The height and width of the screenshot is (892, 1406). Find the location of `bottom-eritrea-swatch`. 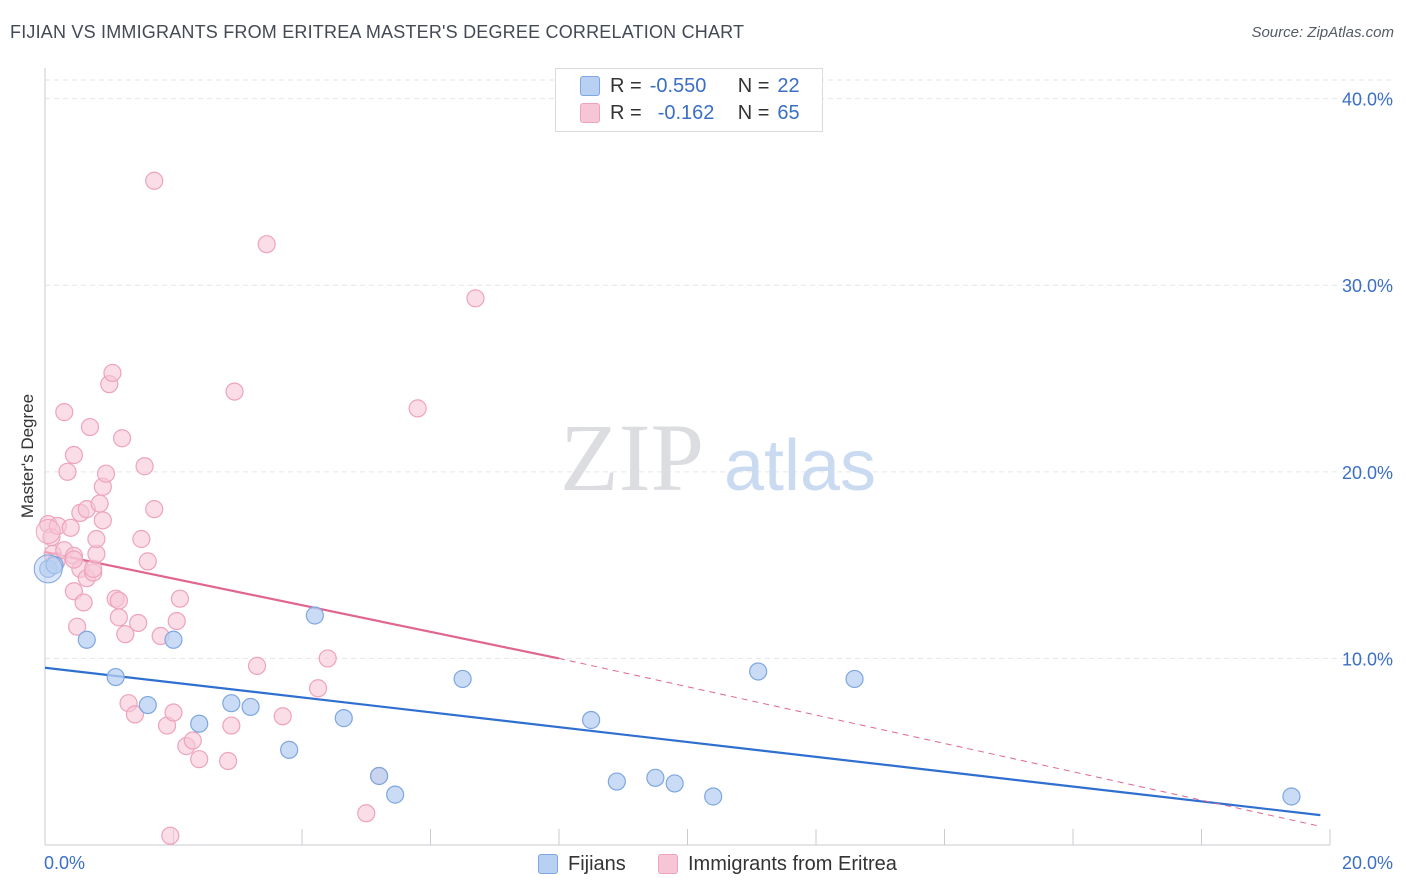

bottom-eritrea-swatch is located at coordinates (668, 864).